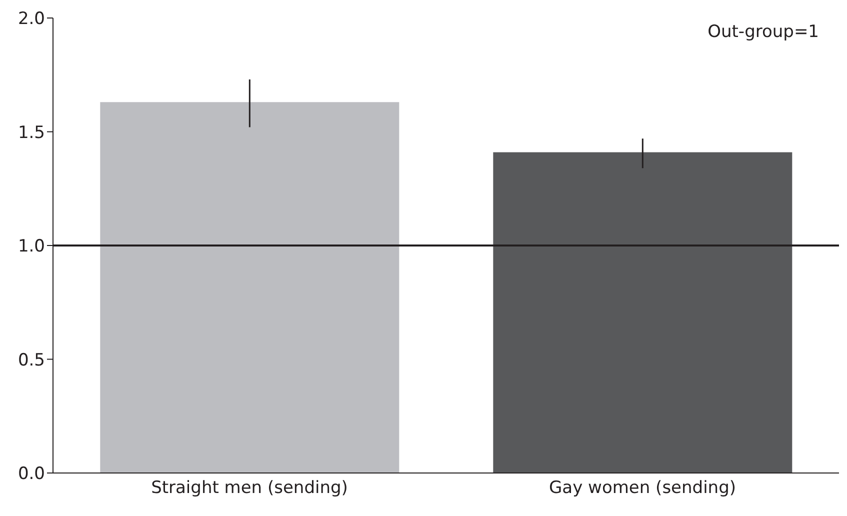  What do you see at coordinates (31, 19) in the screenshot?
I see `y-tick-label: 2.0` at bounding box center [31, 19].